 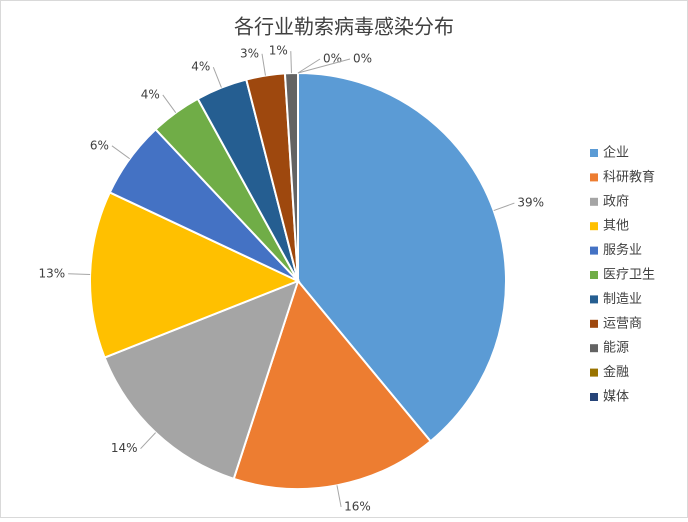 What do you see at coordinates (51, 273) in the screenshot?
I see `data-label: 13%` at bounding box center [51, 273].